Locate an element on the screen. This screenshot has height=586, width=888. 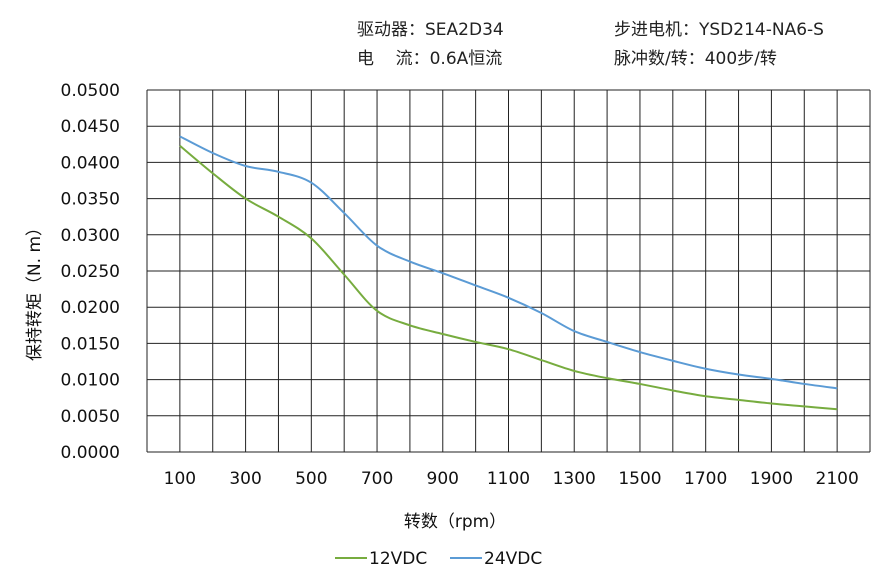
motor-label: 步进电机：YSD214-NA6-S is located at coordinates (719, 30).